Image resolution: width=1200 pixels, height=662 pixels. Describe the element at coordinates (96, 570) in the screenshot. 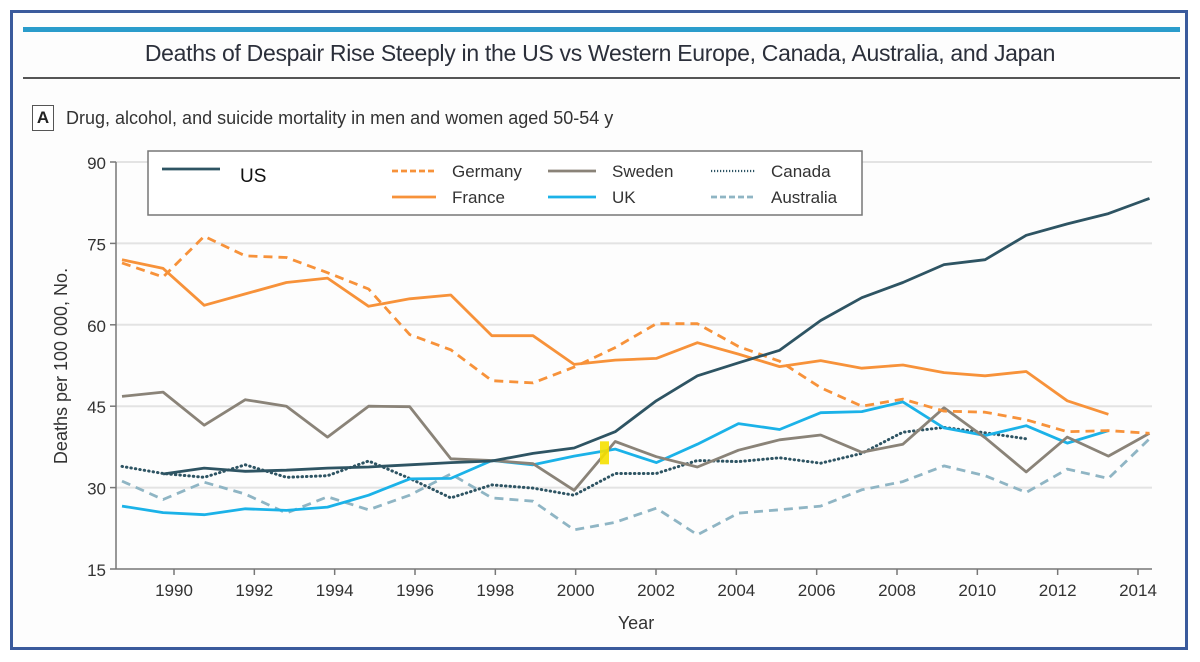

I see `y-tick-label: 15` at that location.